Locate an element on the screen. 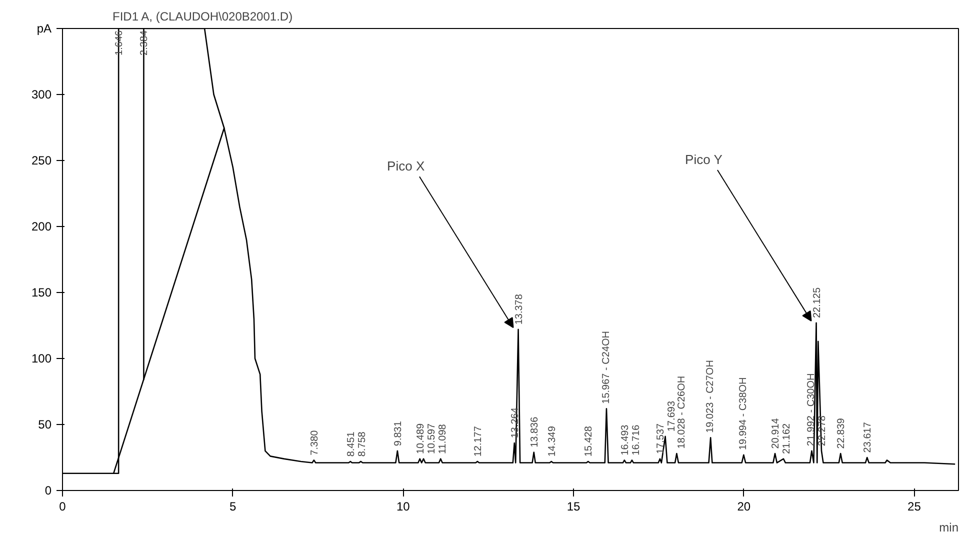 The image size is (970, 539). x-tick-label: 15 is located at coordinates (573, 507).